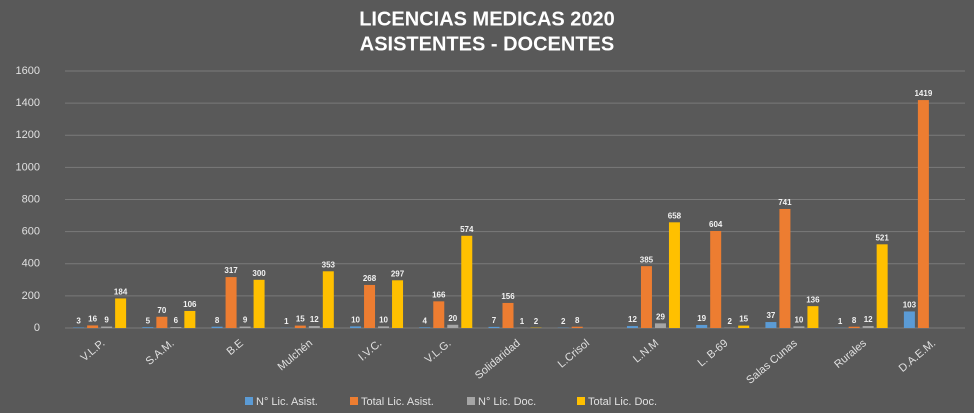  I want to click on x-tick-label: Salas Cunas, so click(772, 362).